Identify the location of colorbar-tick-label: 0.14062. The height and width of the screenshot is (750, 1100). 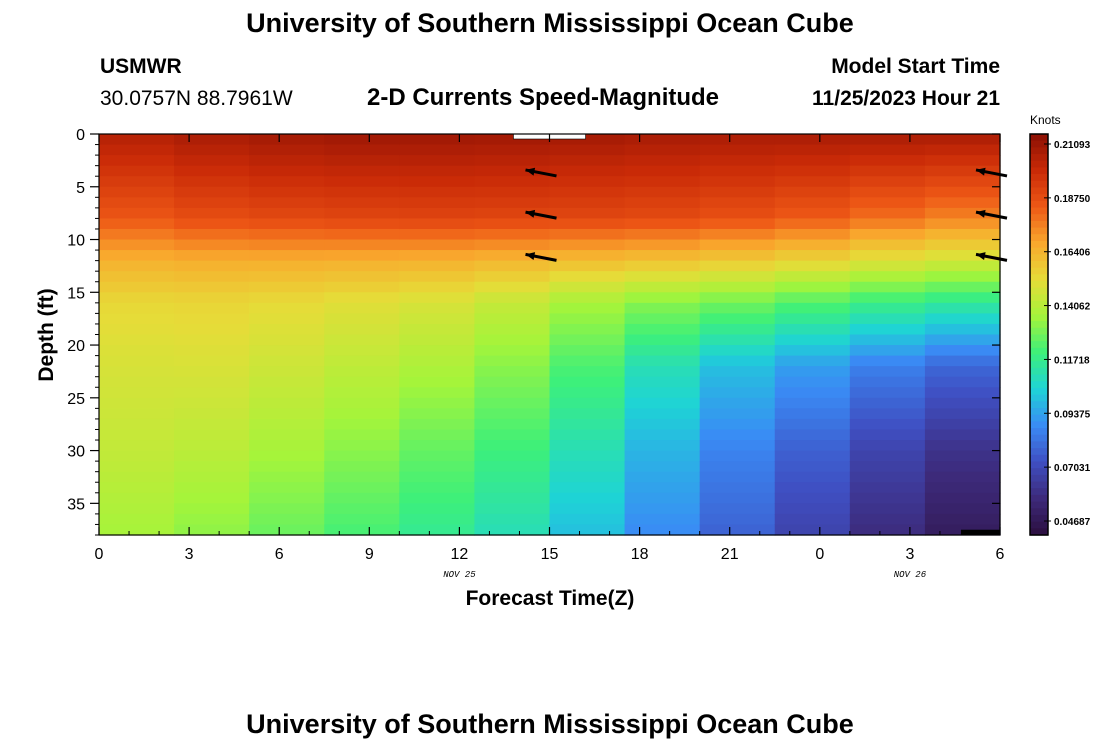
(1072, 307).